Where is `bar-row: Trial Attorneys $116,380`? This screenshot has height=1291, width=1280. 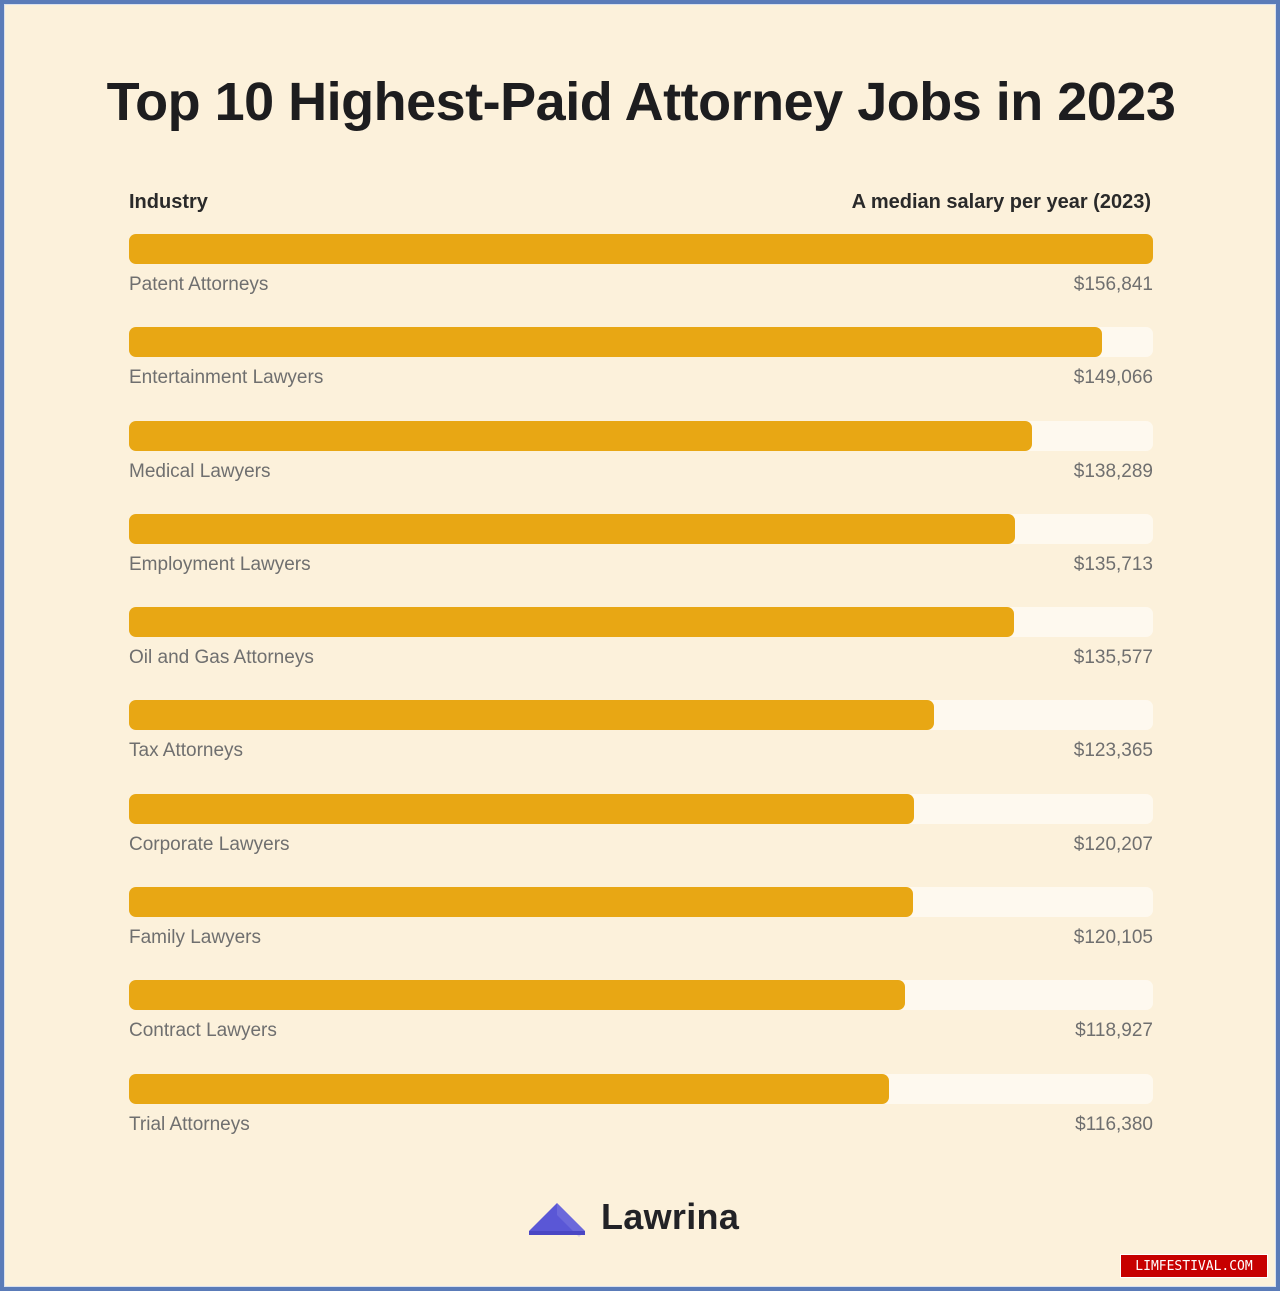
bar-row: Trial Attorneys $116,380 is located at coordinates (641, 1120).